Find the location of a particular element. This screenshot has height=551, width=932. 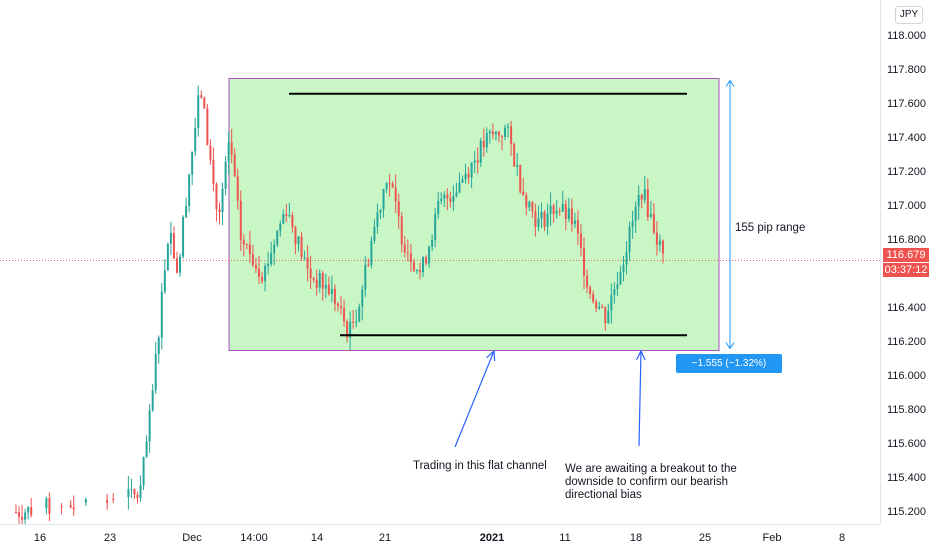

price-tick: 115.400 is located at coordinates (906, 478).